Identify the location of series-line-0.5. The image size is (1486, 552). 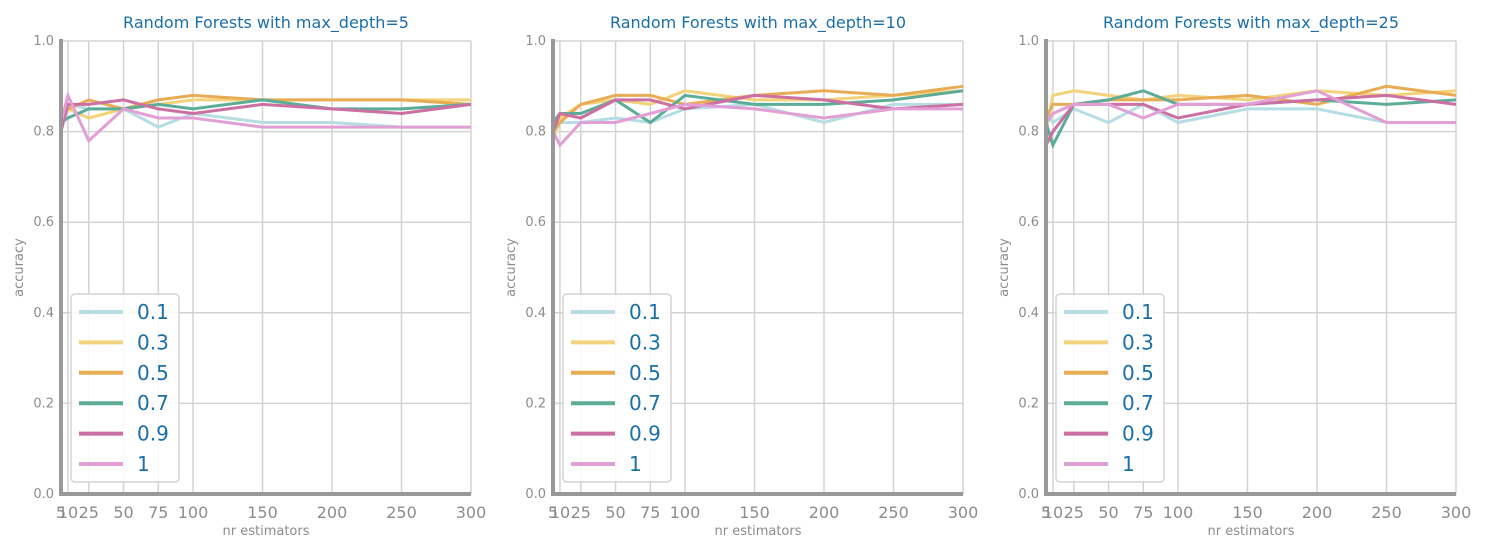
(1250, 101).